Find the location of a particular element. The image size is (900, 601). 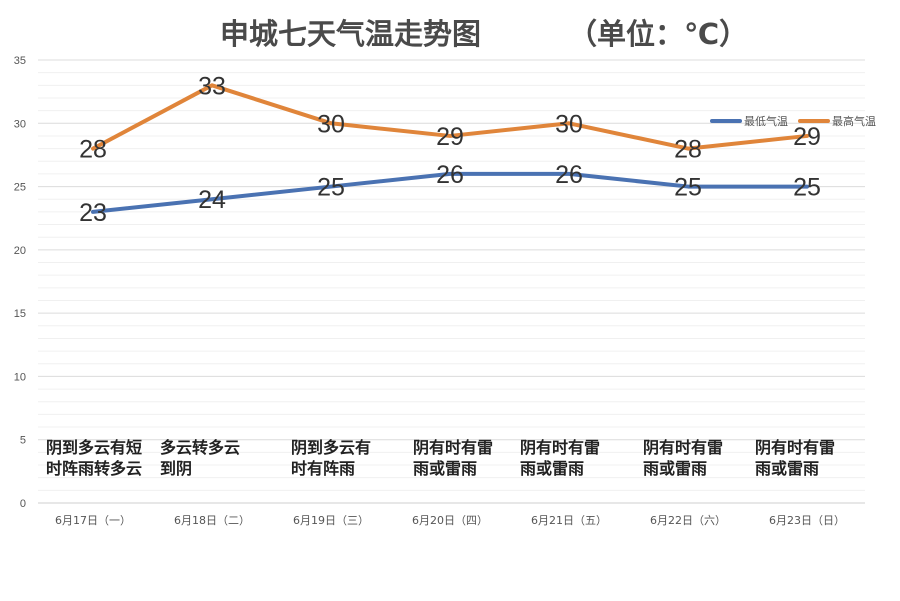

legend-label: 最低气温 is located at coordinates (766, 121).